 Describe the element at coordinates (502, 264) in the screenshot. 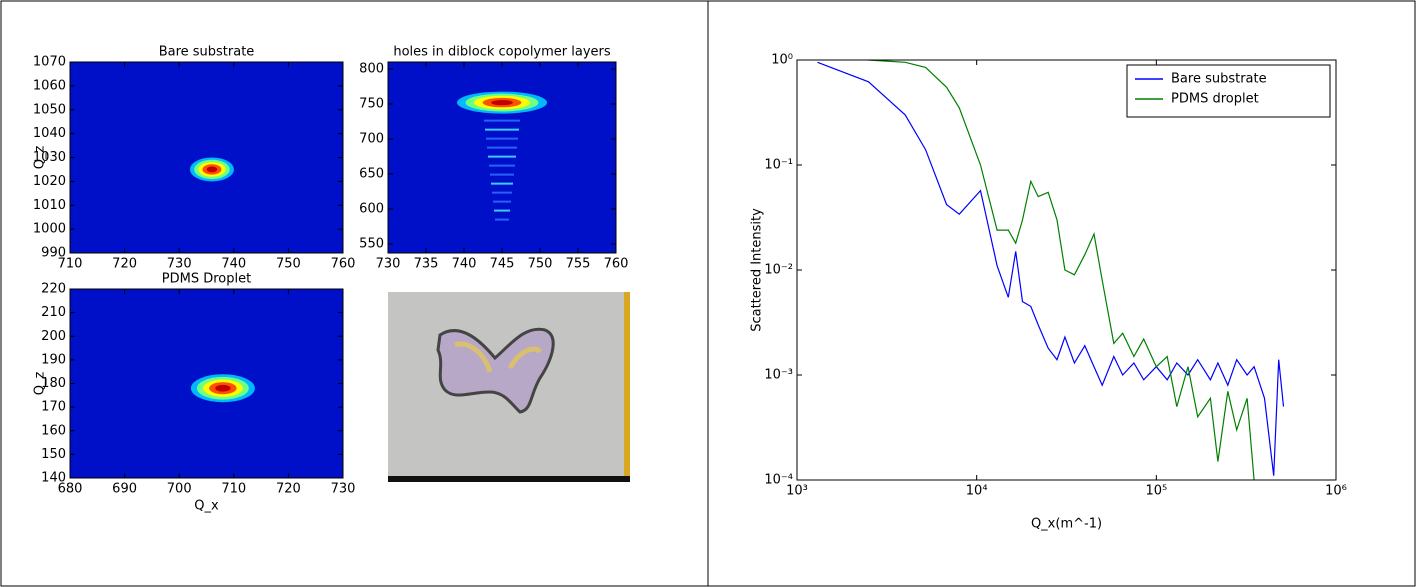

I see `x-tick-label: 745` at that location.